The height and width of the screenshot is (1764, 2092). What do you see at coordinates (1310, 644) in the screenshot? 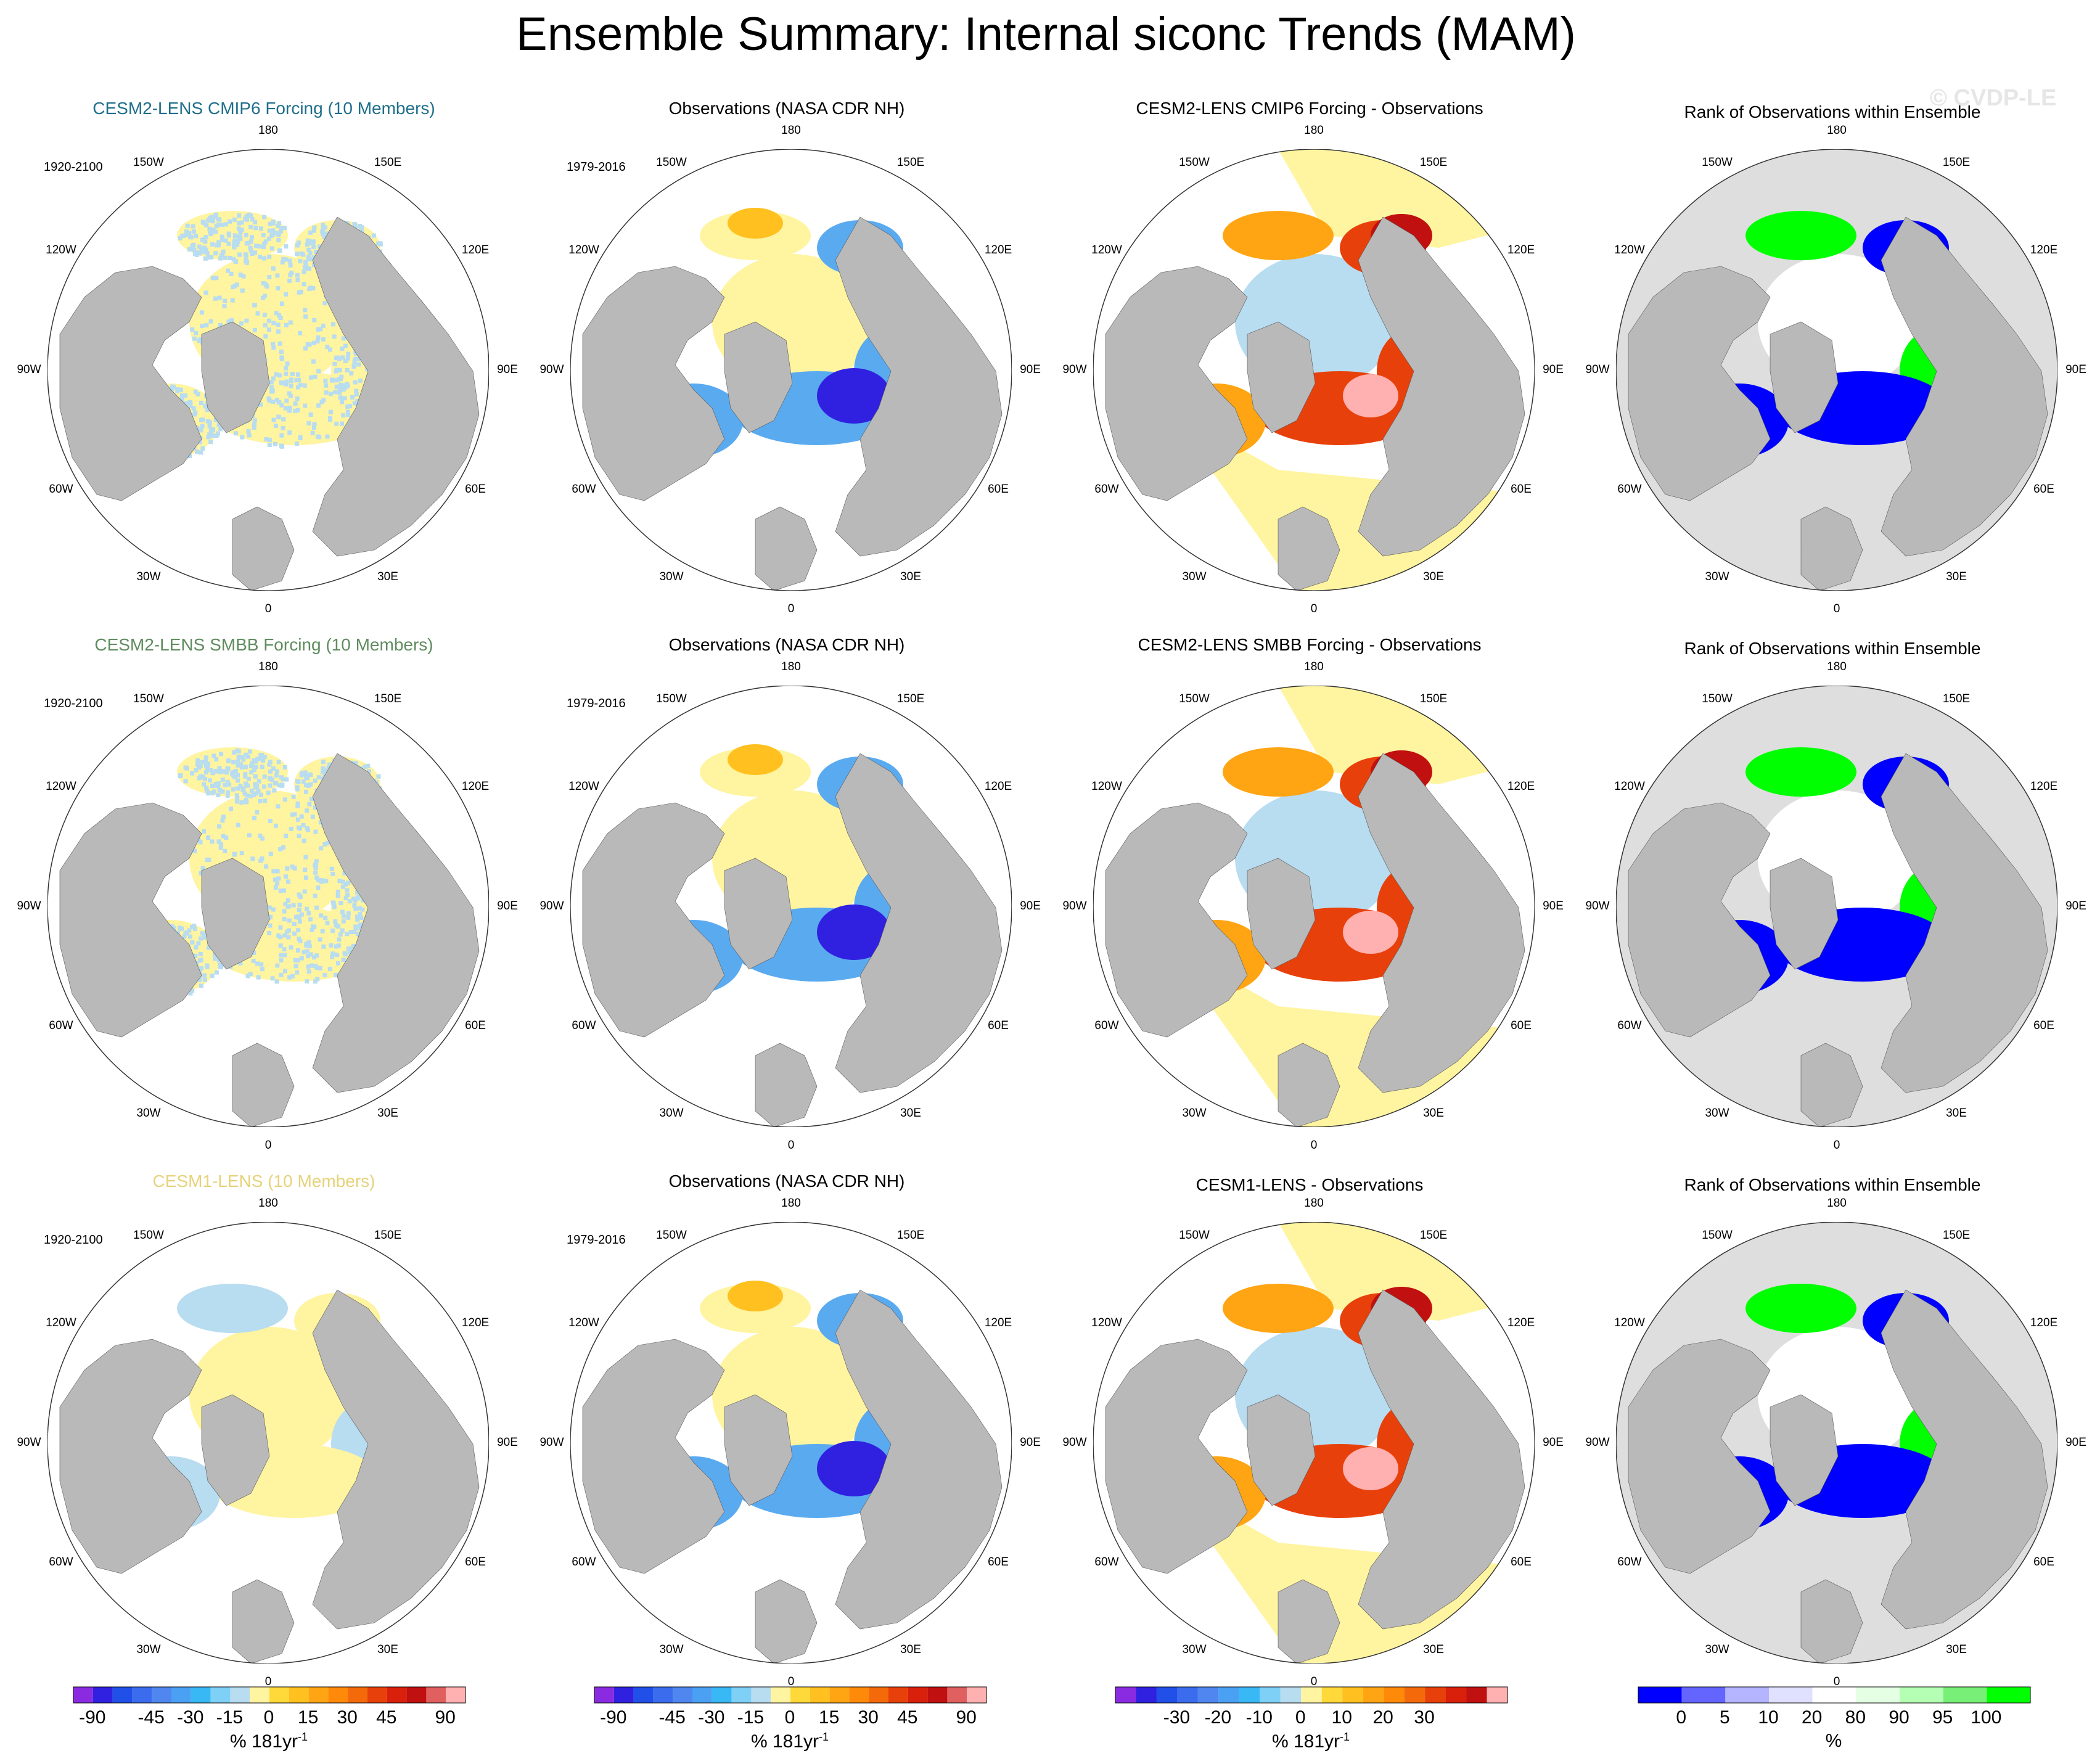
I see `panel-title: CESM2-LENS SMBB Forcing - Observations` at bounding box center [1310, 644].